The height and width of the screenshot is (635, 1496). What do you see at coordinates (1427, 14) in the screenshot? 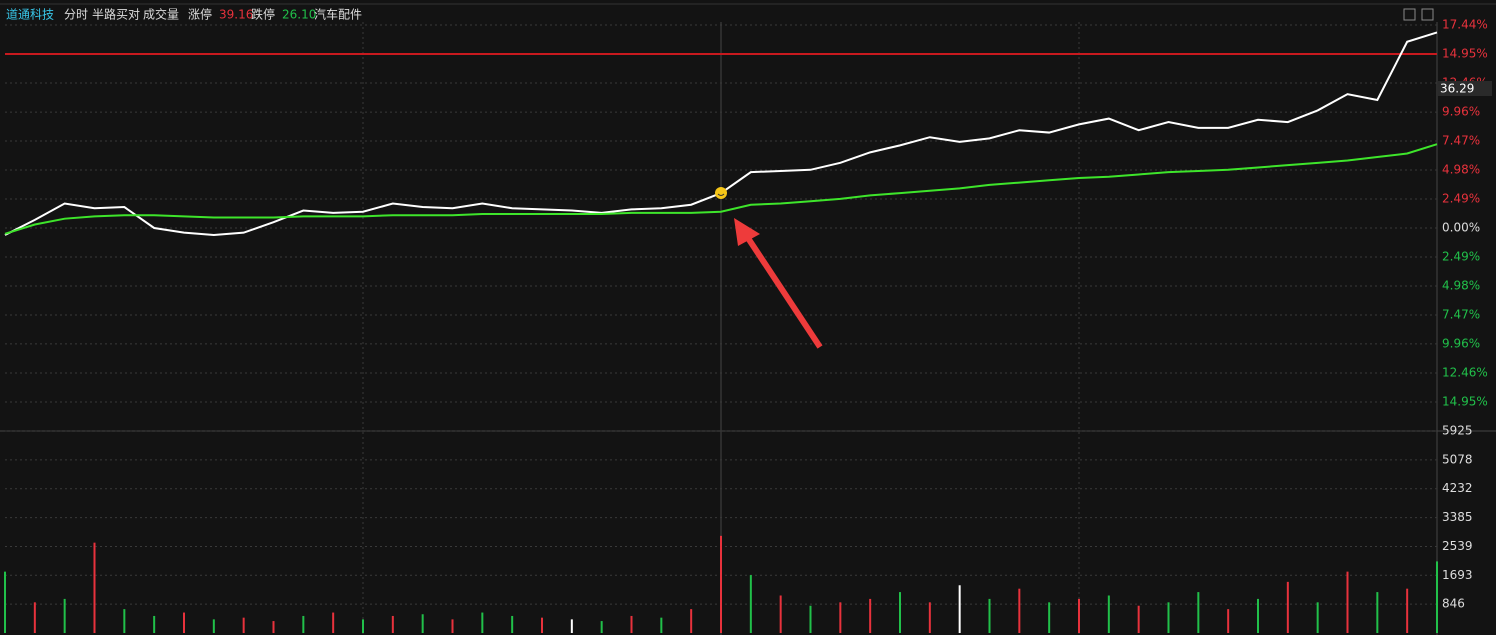
I see `close-button` at bounding box center [1427, 14].